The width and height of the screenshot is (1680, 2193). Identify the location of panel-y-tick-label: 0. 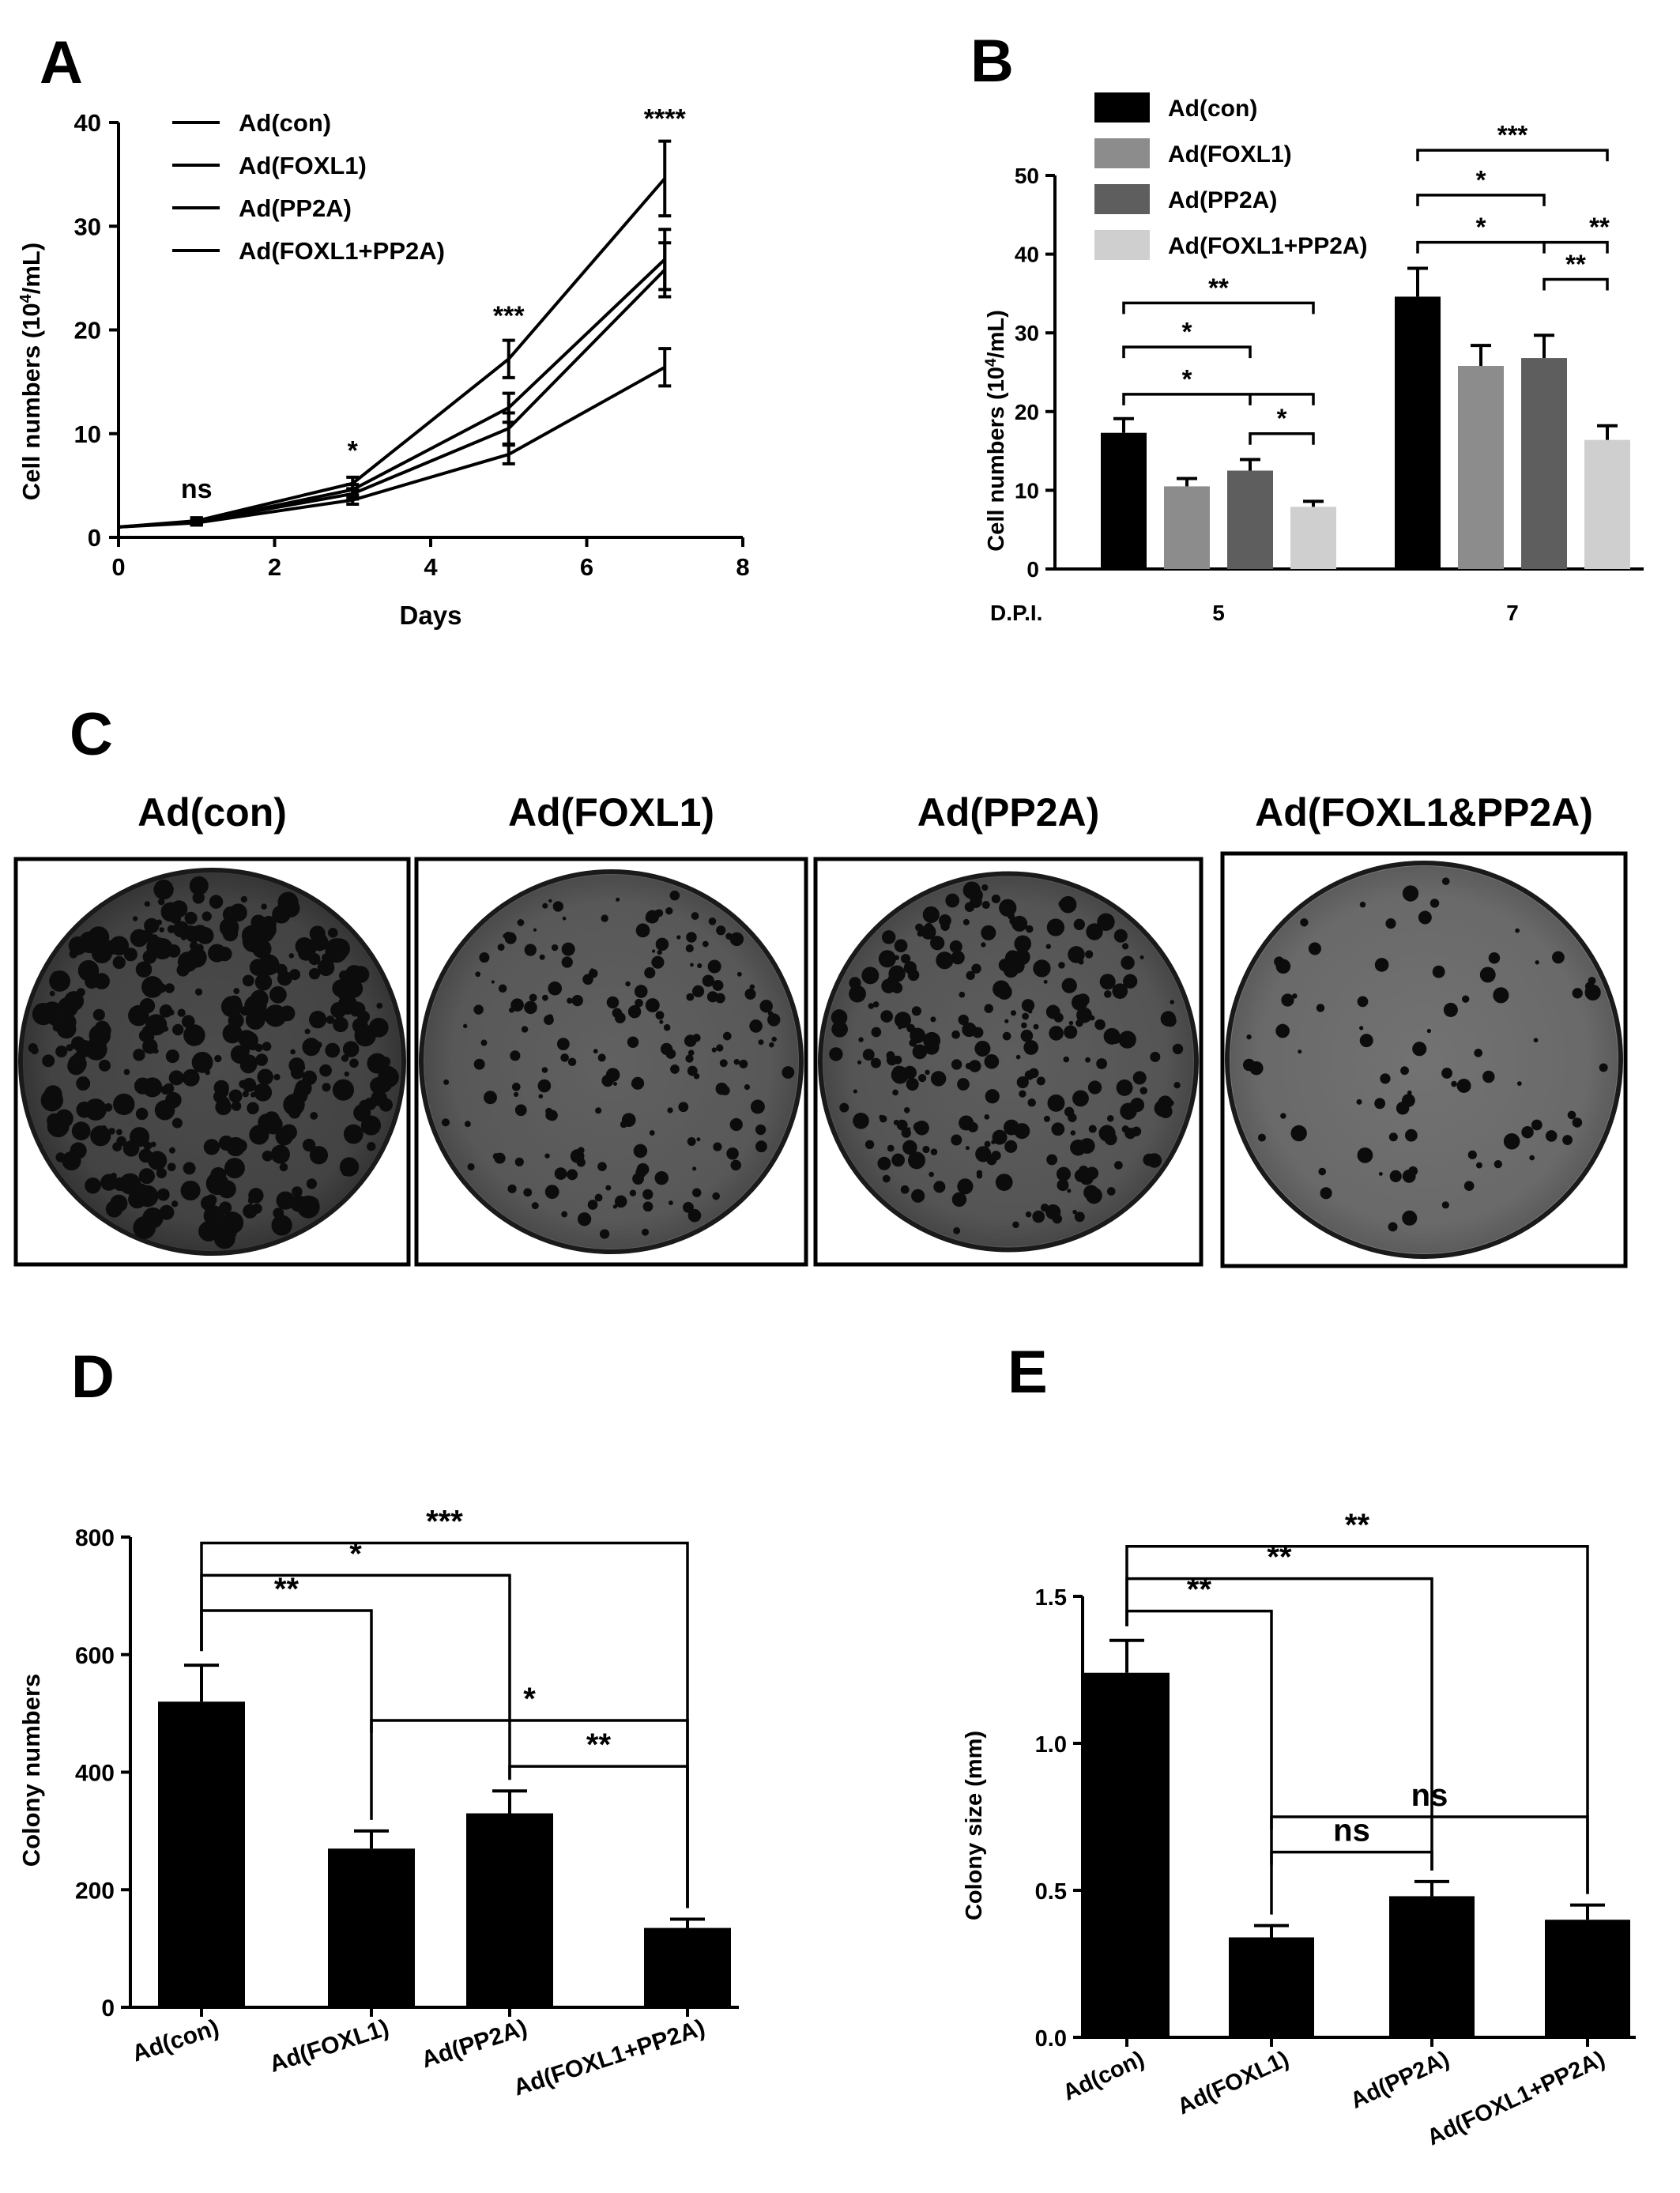
(108, 2009).